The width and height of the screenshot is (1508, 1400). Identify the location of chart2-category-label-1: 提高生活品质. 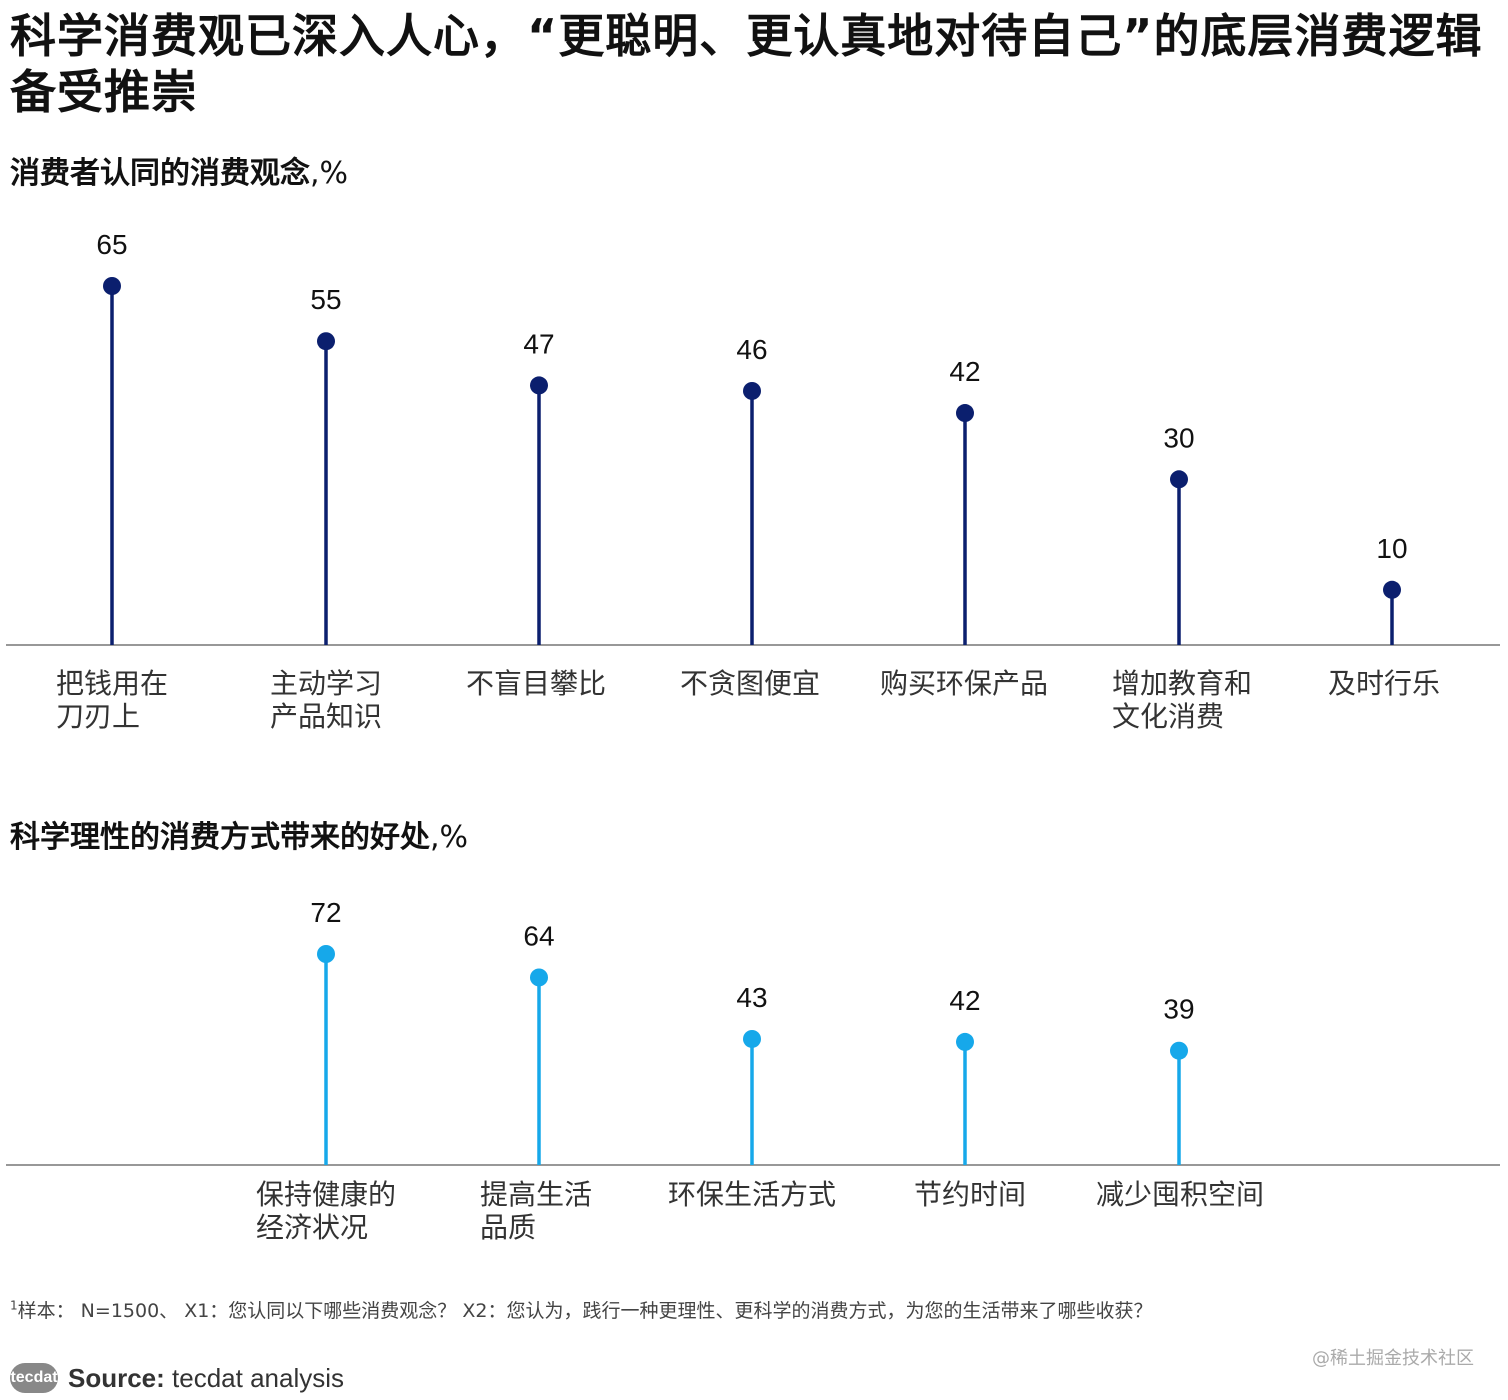
(536, 1211).